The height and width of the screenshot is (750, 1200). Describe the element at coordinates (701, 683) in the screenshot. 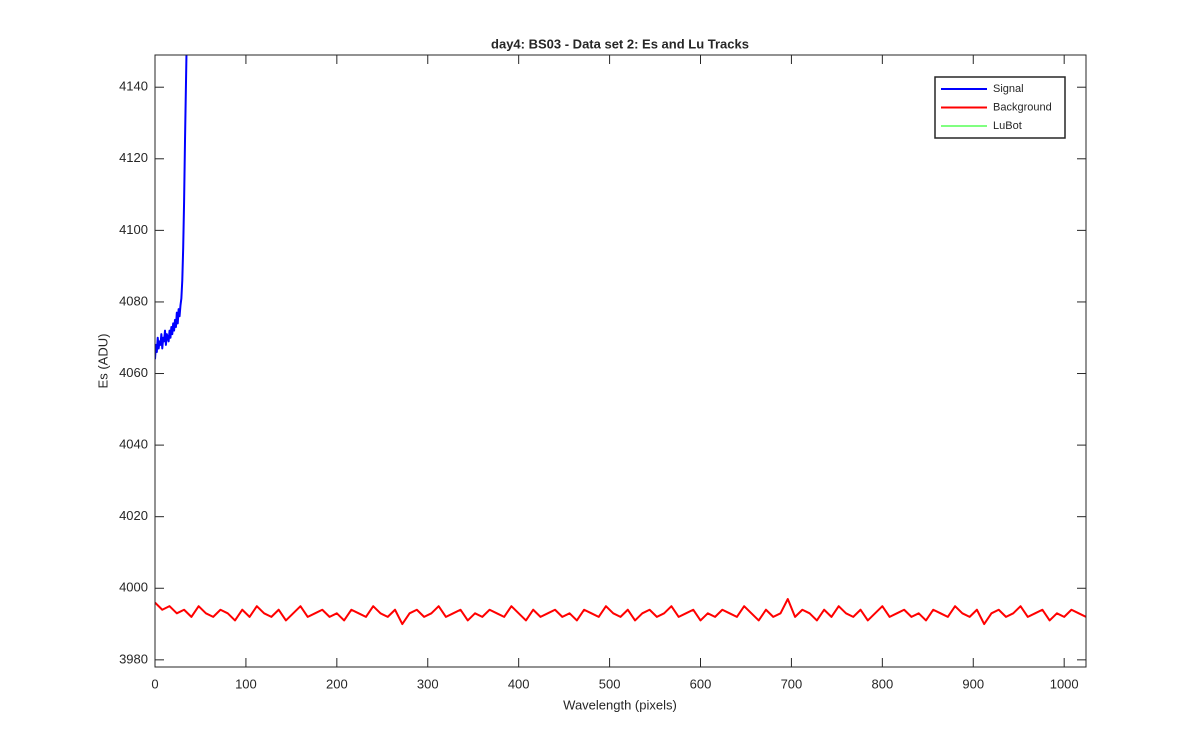

I see `x-tick-label: 600` at that location.